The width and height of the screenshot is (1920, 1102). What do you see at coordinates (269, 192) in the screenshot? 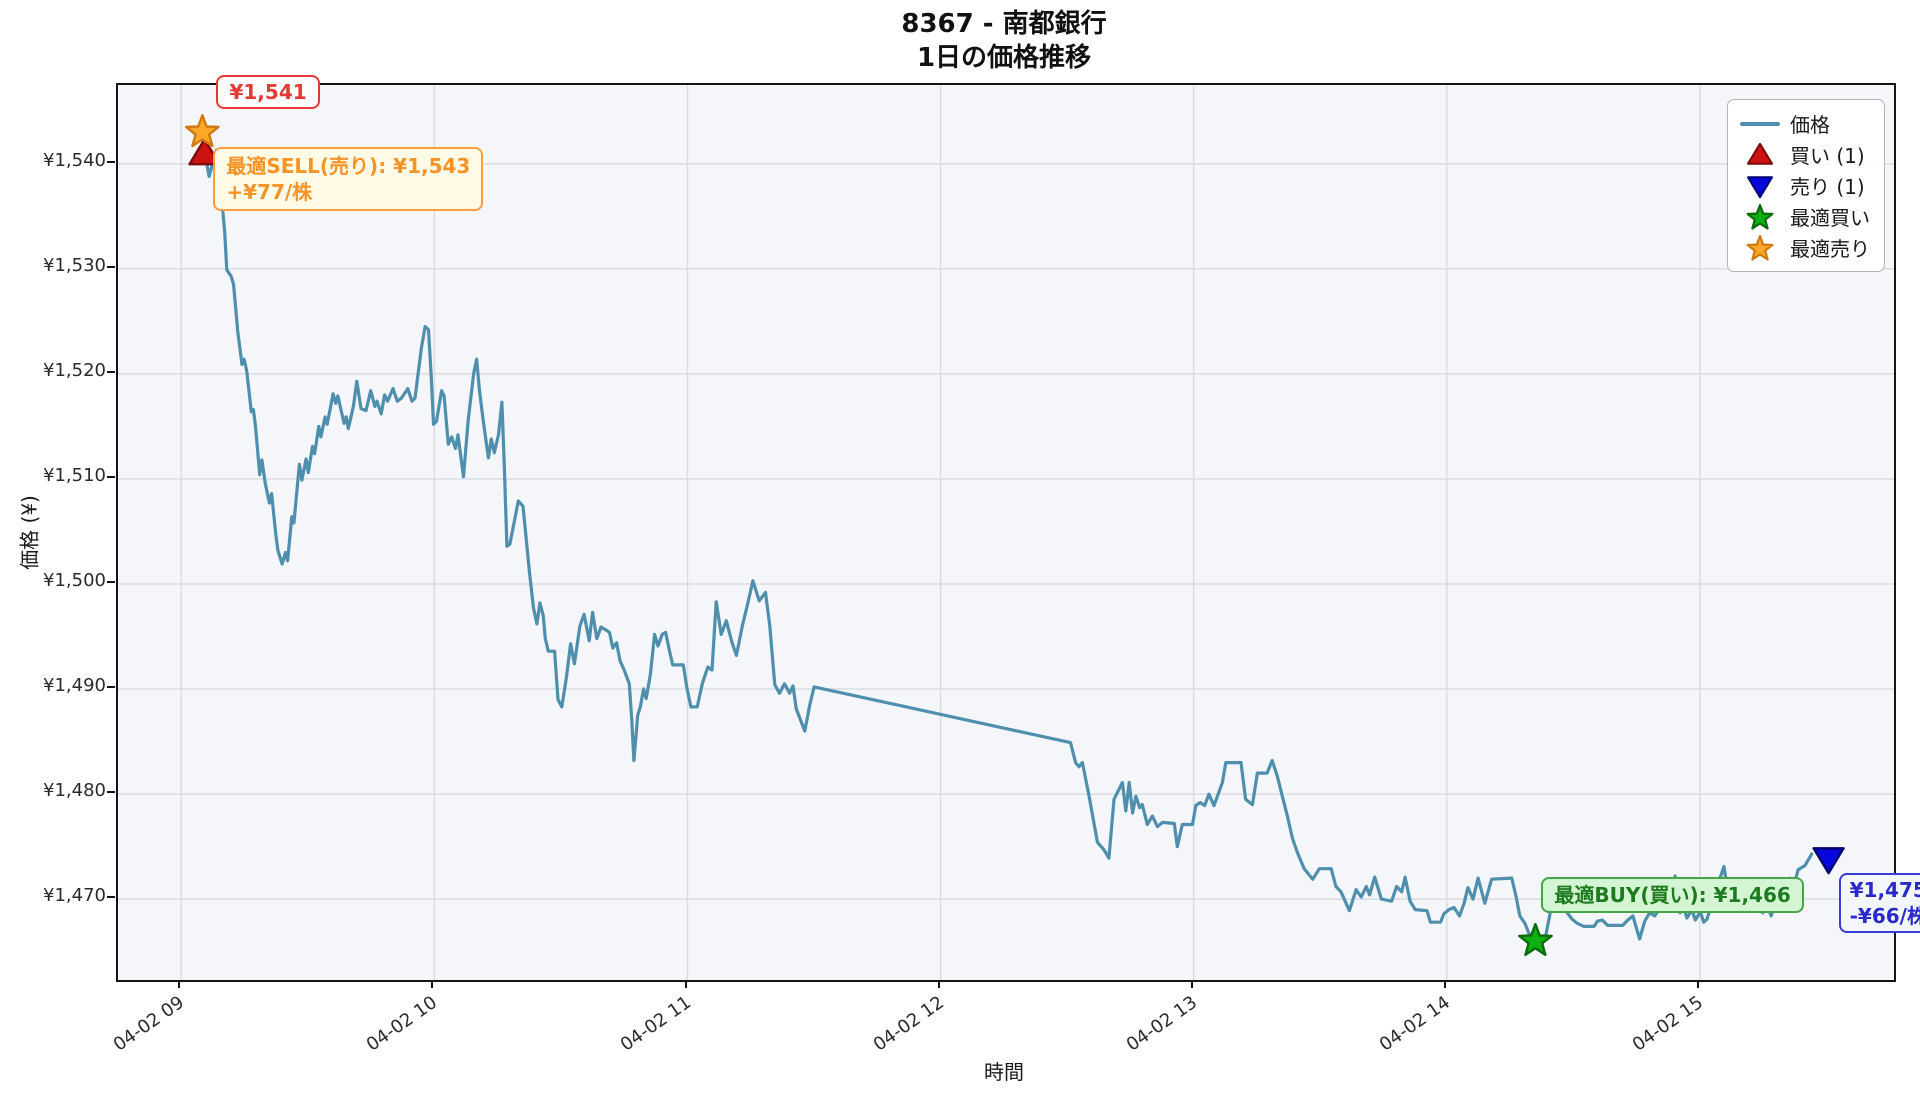
I see `optimal-sell-annotation-line2: +¥77/株` at bounding box center [269, 192].